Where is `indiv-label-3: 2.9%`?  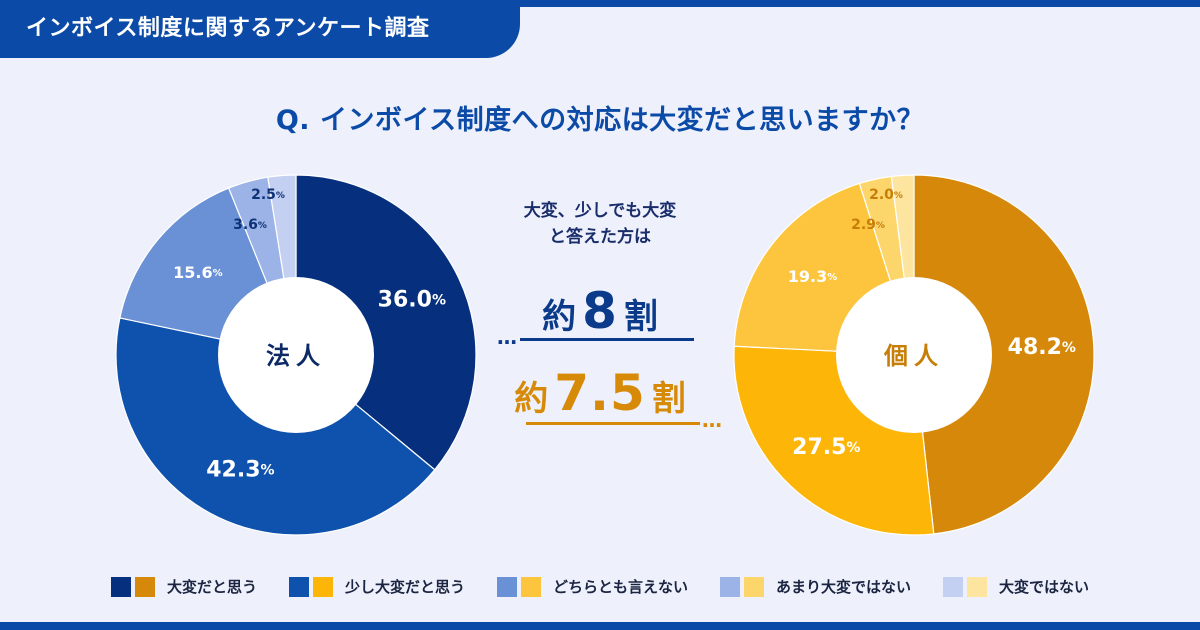 indiv-label-3: 2.9% is located at coordinates (868, 225).